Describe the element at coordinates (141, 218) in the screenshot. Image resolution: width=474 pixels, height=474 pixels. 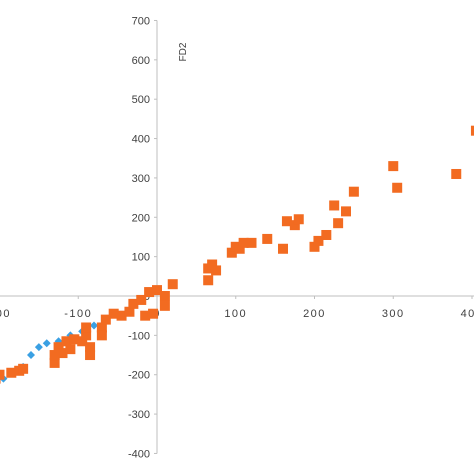
I see `y-tick-label: 200` at that location.